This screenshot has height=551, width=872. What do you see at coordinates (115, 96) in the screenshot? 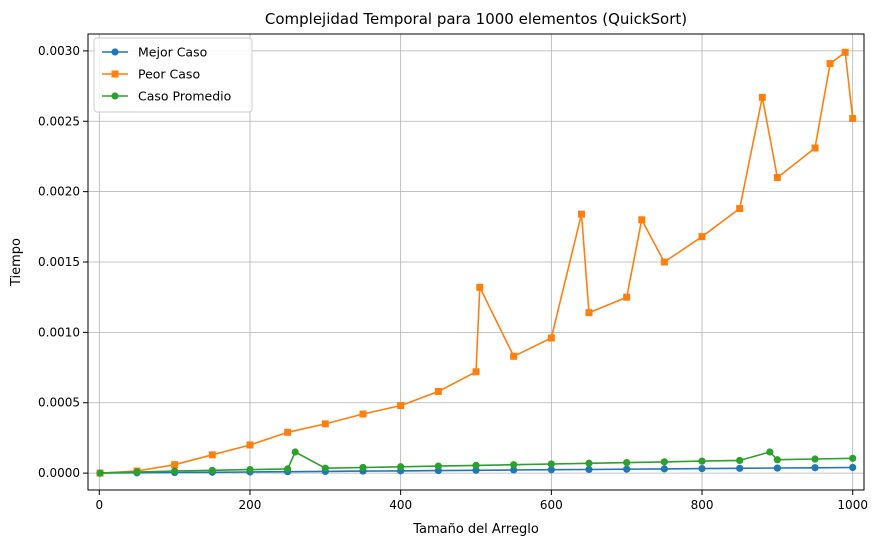
I see `legend-marker-caso-promedio` at bounding box center [115, 96].